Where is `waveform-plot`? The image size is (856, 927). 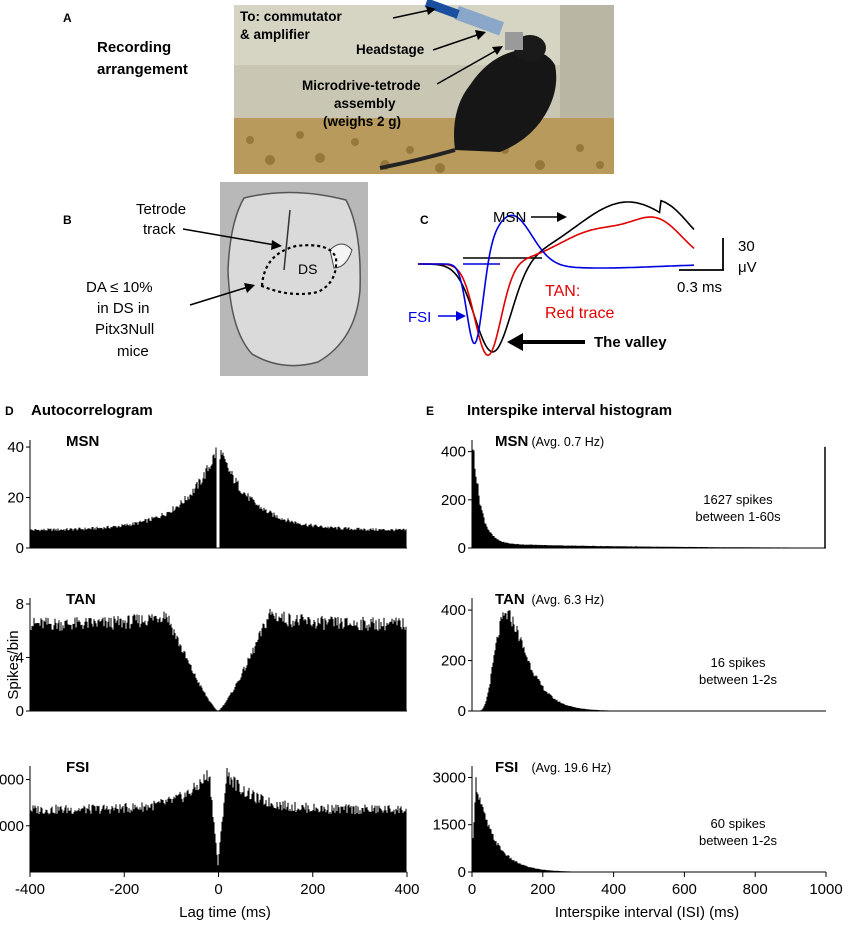
waveform-plot is located at coordinates (556, 278).